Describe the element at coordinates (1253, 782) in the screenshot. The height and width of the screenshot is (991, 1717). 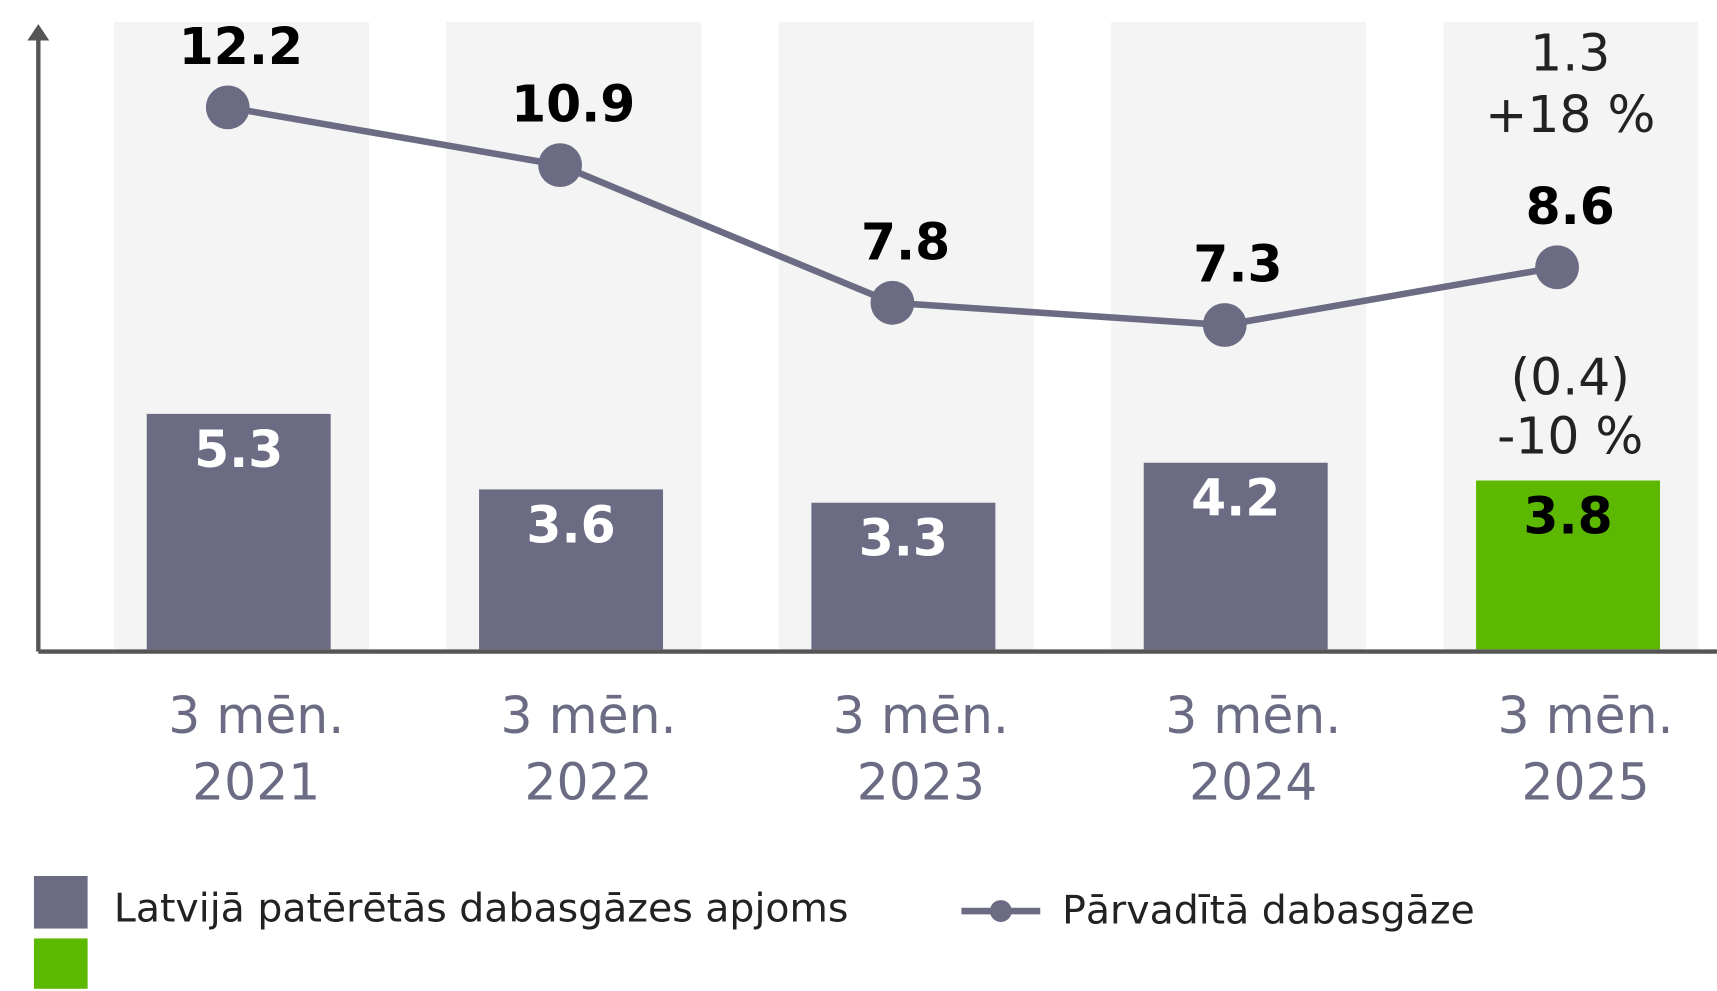
I see `x-tick-label: 2024` at that location.